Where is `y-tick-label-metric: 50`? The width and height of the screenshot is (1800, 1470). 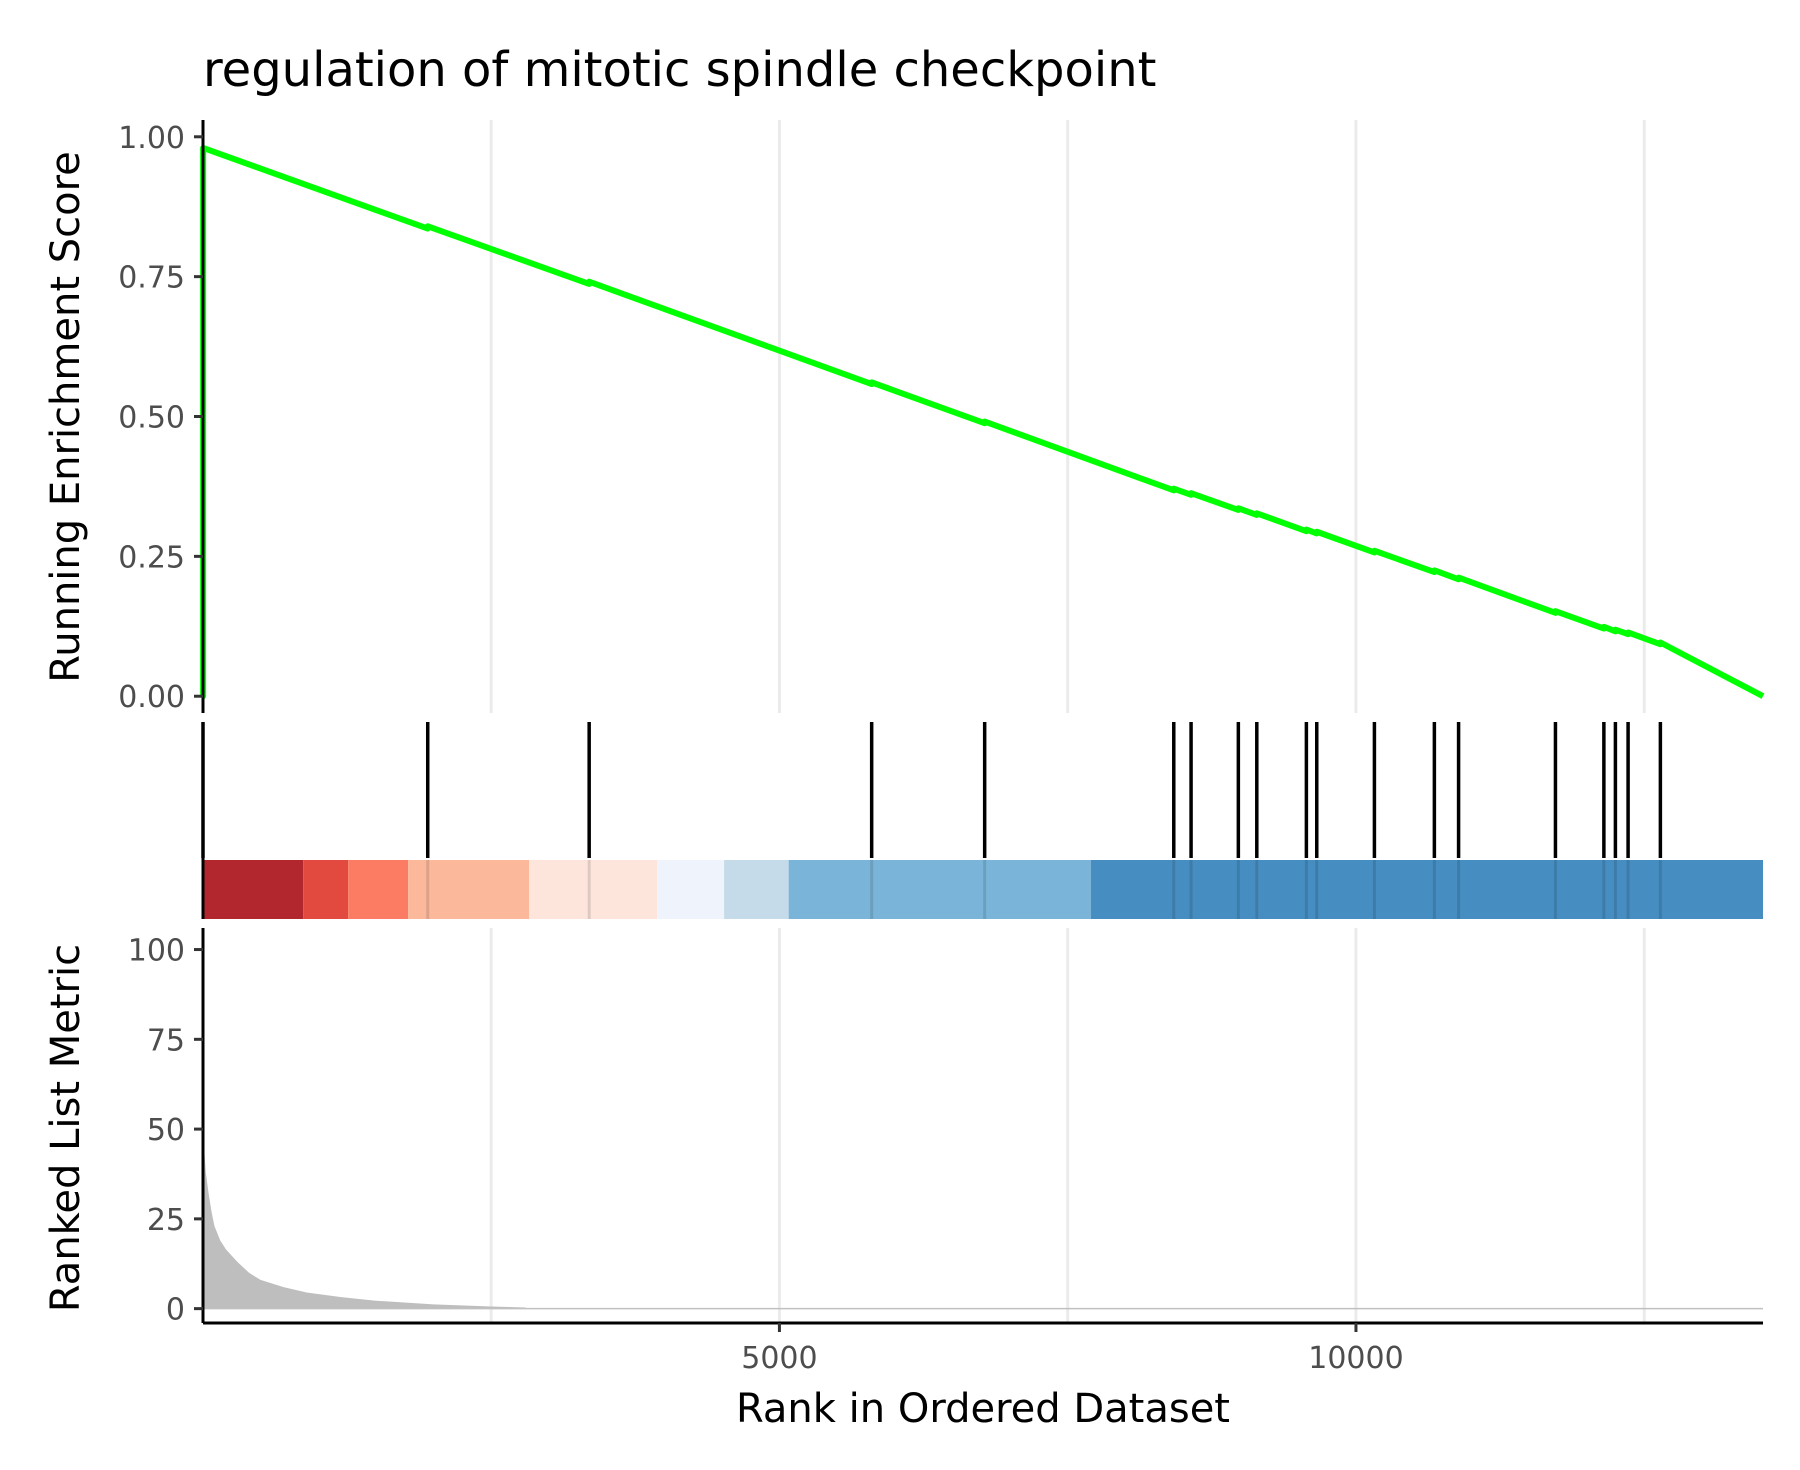 y-tick-label-metric: 50 is located at coordinates (166, 1130).